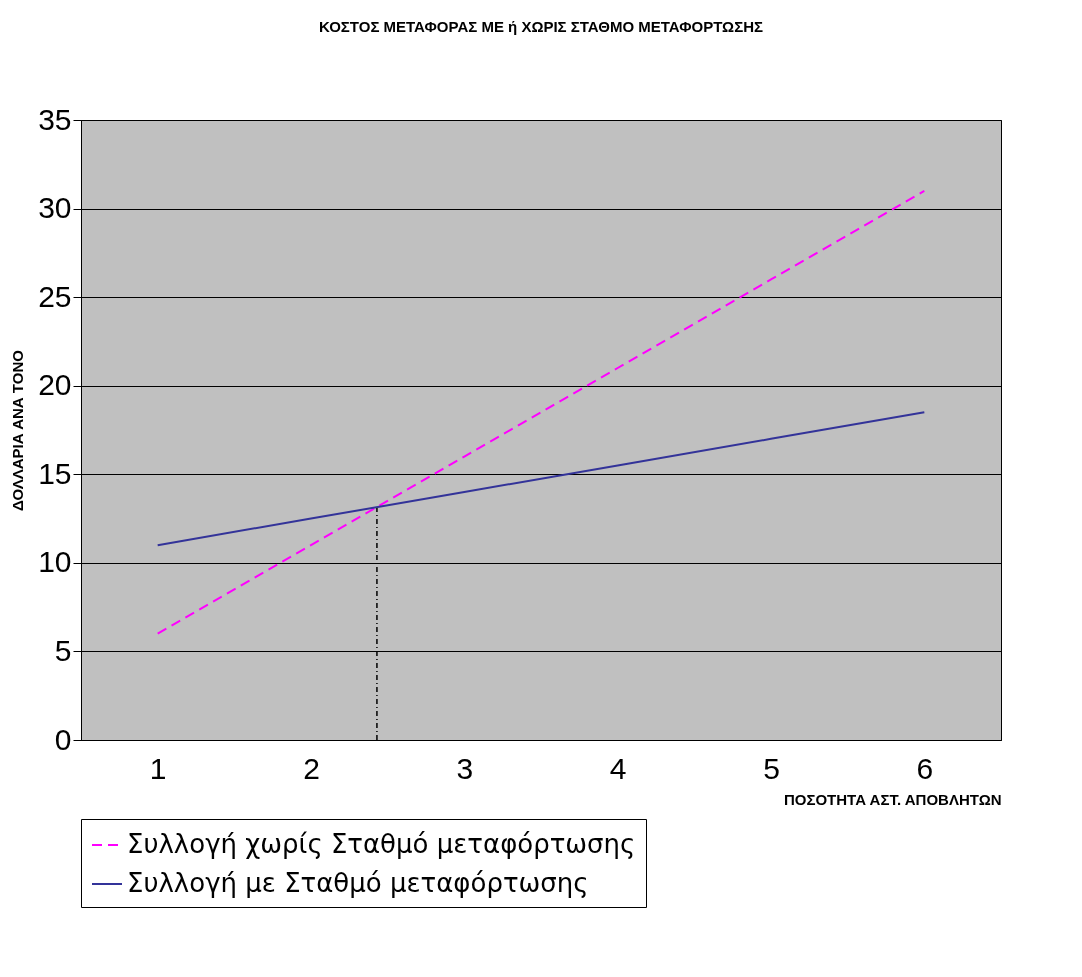  I want to click on legend-label: Συλλογή με Σταθμό μεταφόρτωσης, so click(358, 883).